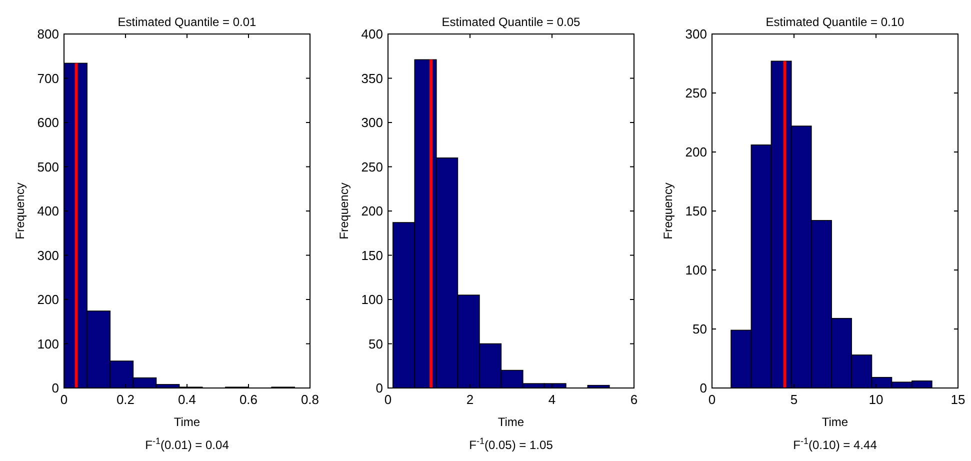  I want to click on x-tick-label: 4, so click(552, 399).